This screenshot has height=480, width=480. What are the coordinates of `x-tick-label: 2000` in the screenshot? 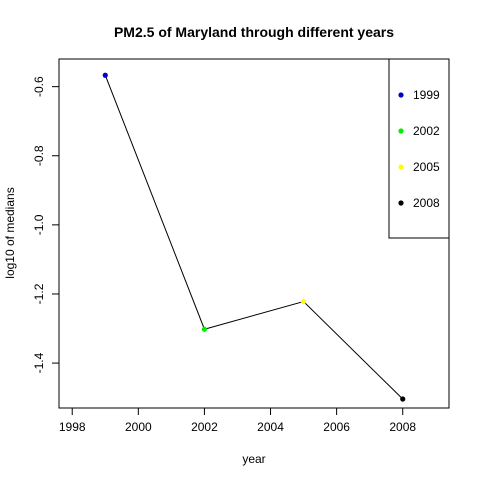 It's located at (138, 427).